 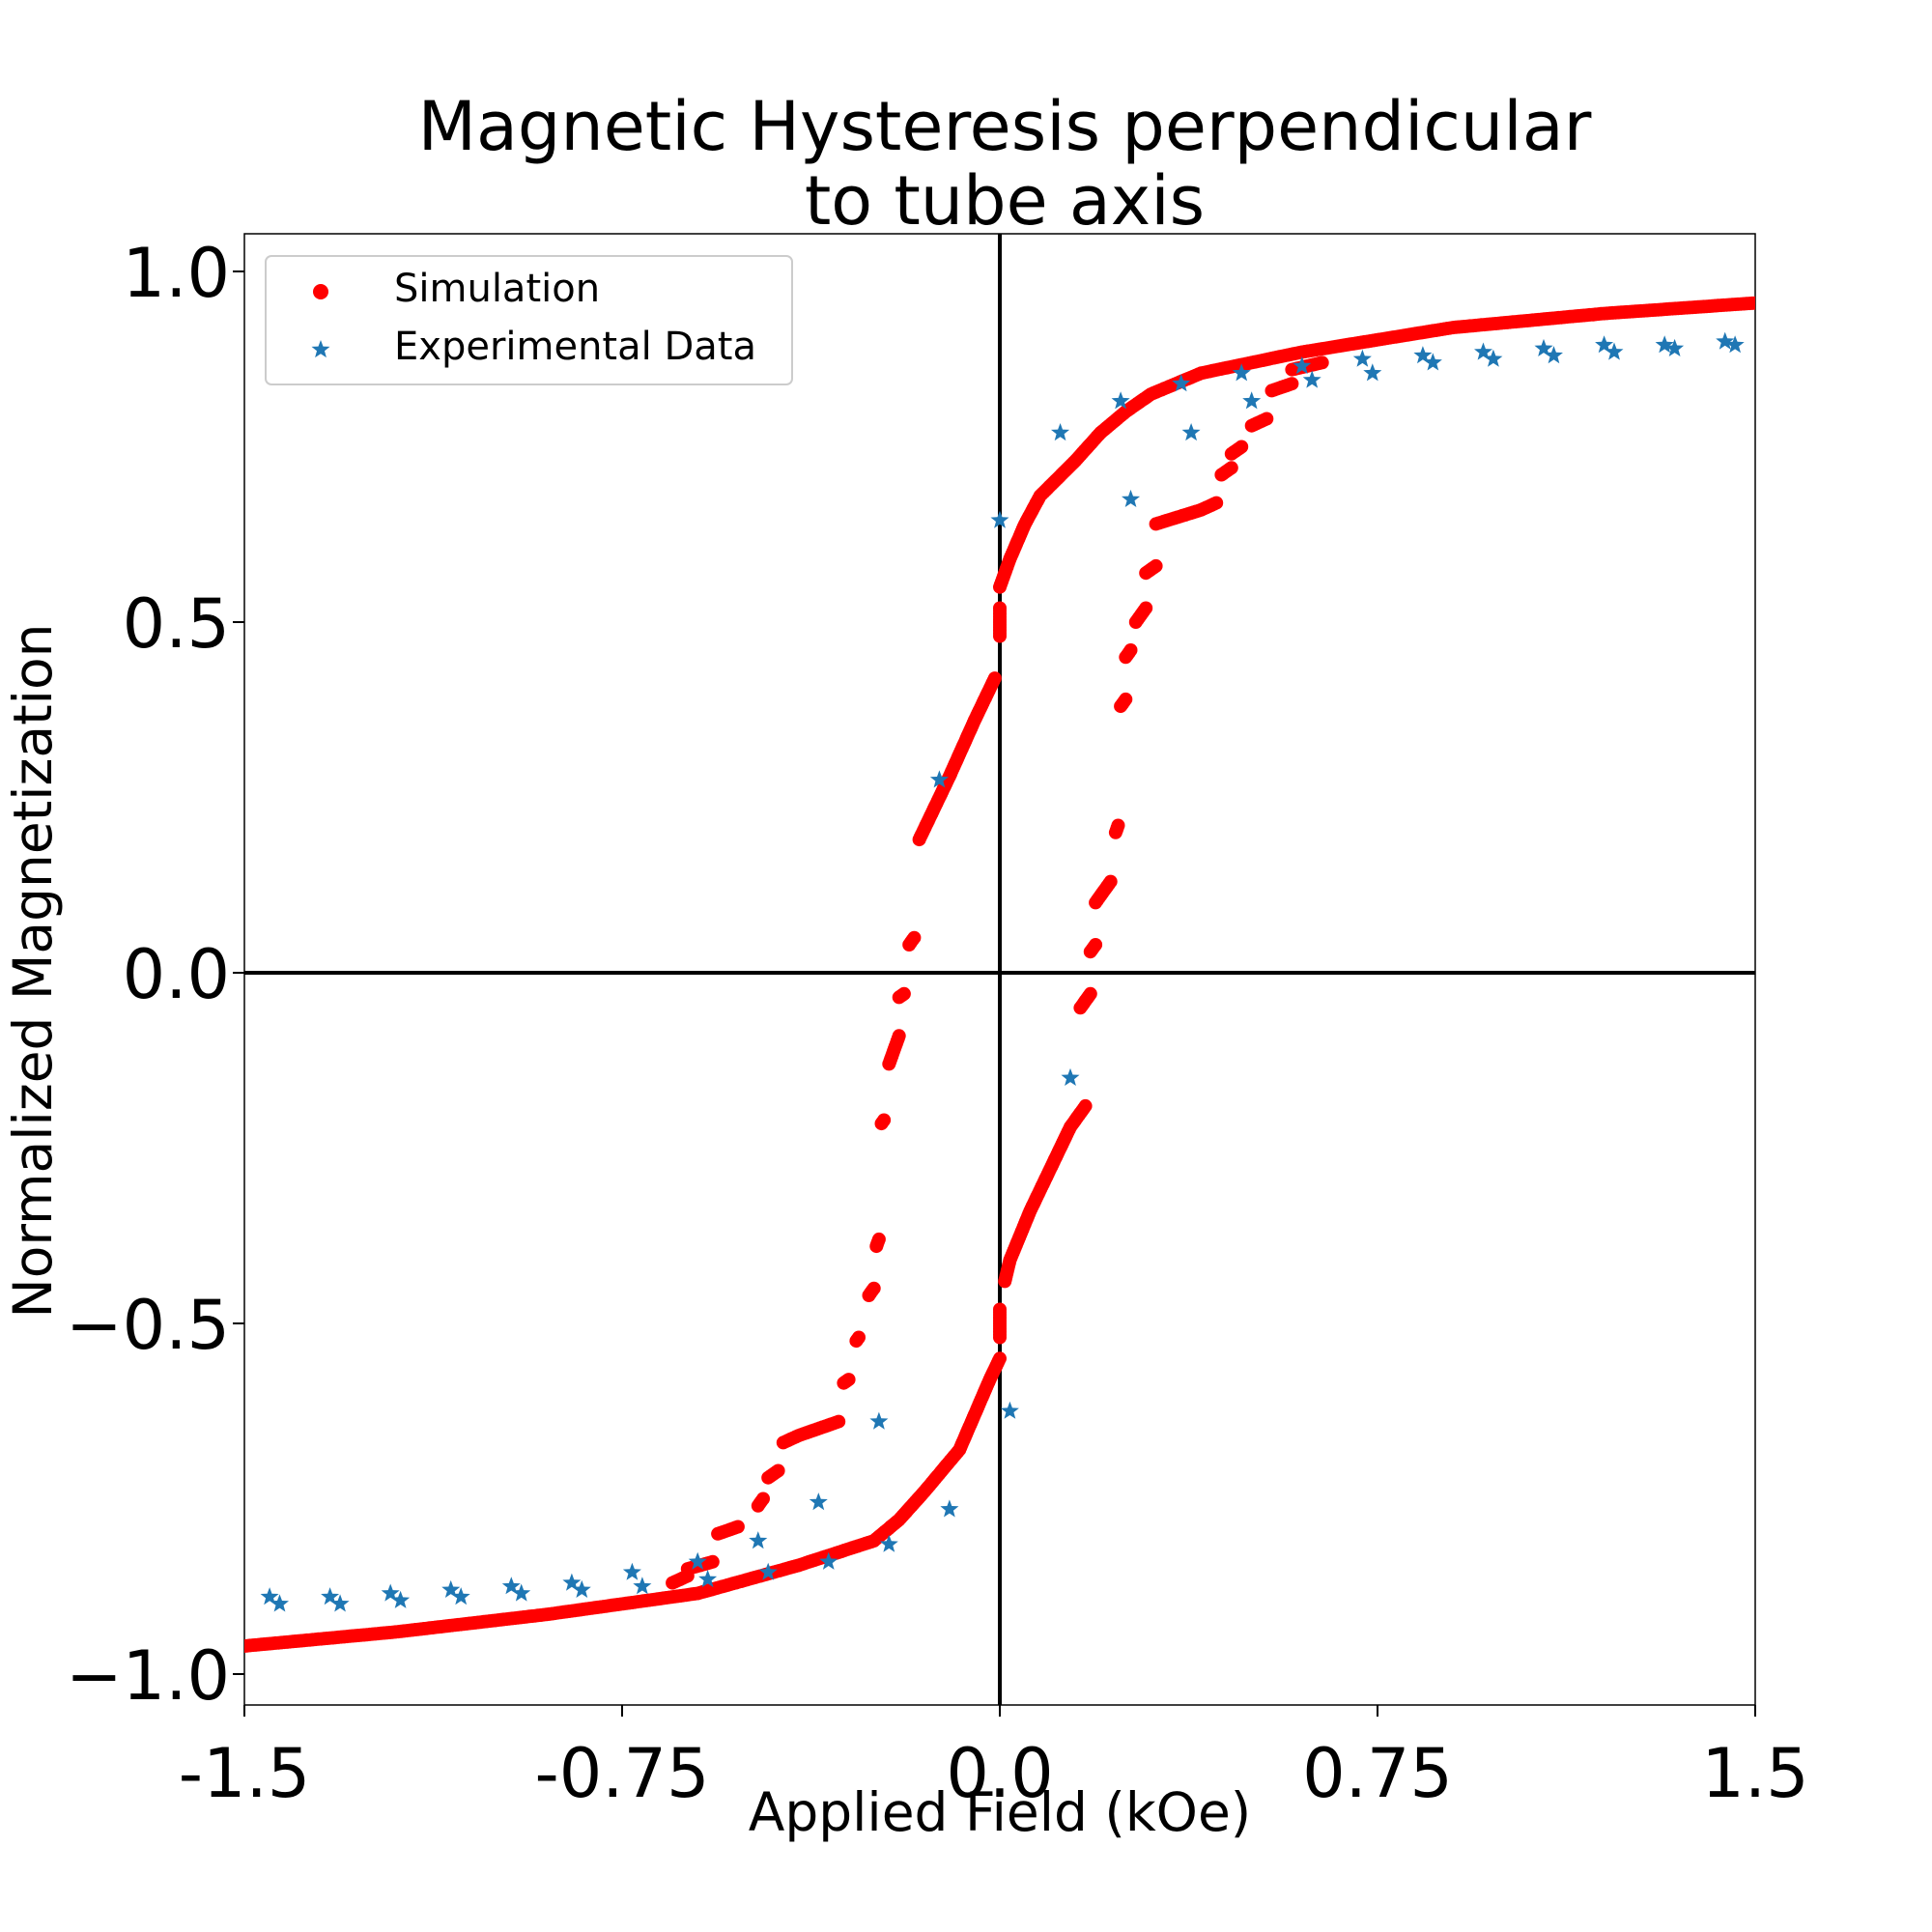 I want to click on x-axis-label: Applied Field (kOe), so click(x=1000, y=1812).